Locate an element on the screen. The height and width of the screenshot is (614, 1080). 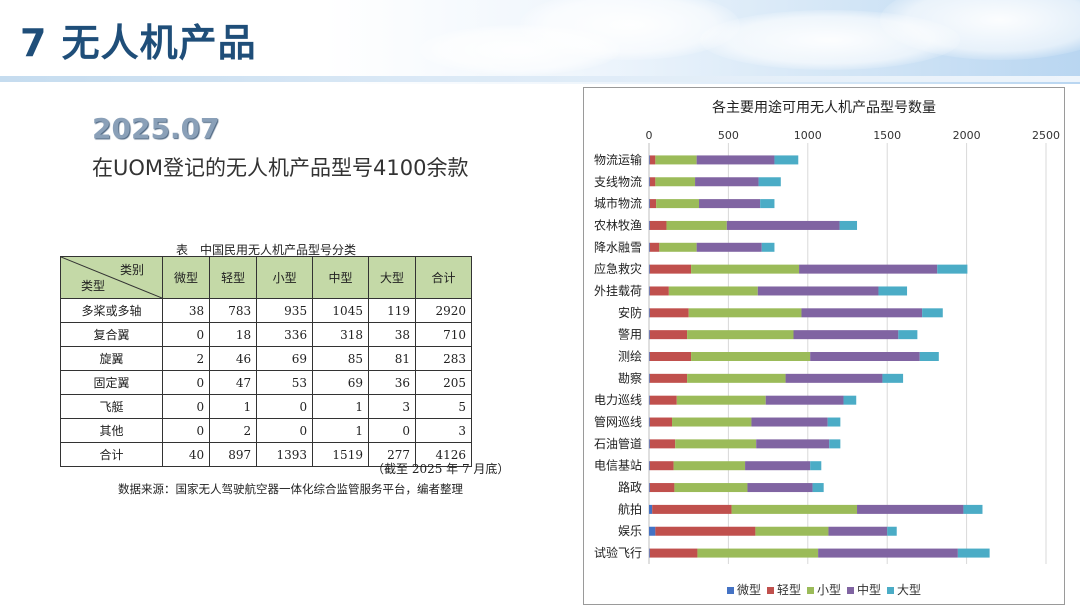
table-cell: 1519 is located at coordinates (340, 454).